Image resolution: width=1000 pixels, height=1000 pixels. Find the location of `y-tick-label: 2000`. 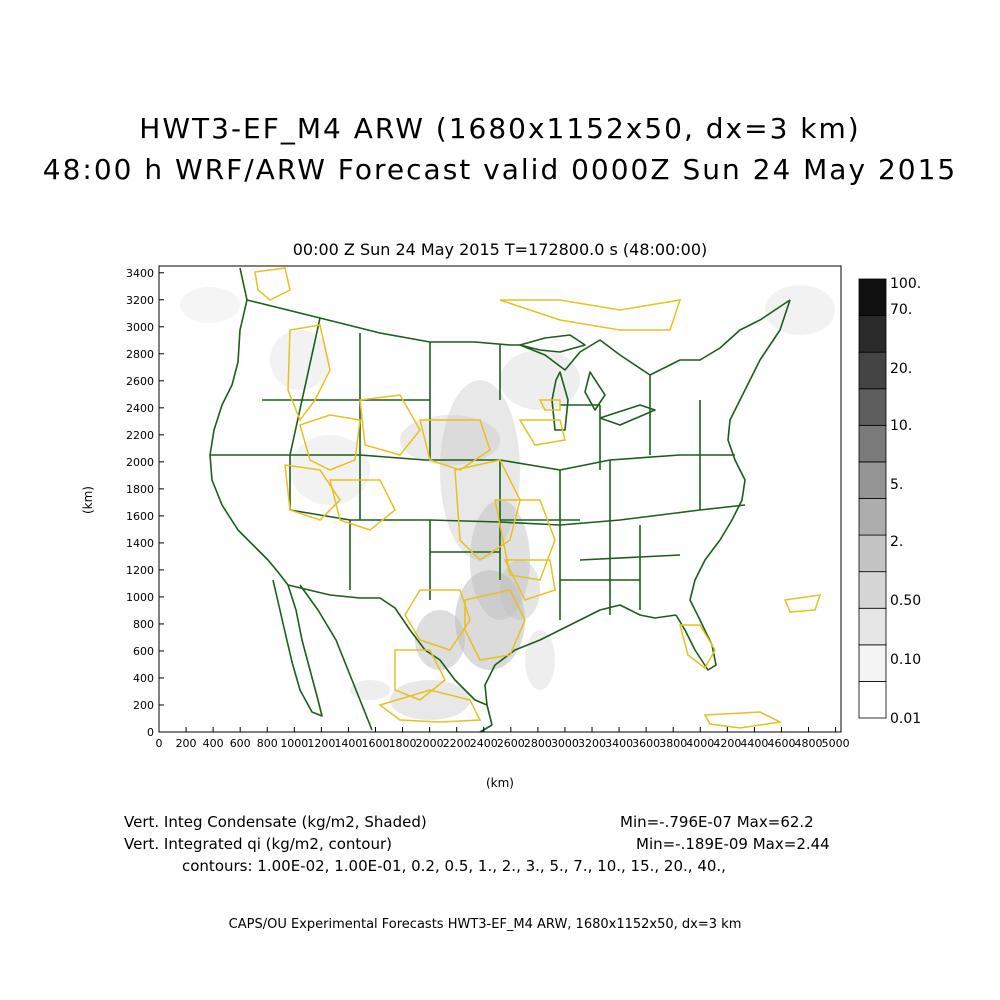

y-tick-label: 2000 is located at coordinates (140, 462).